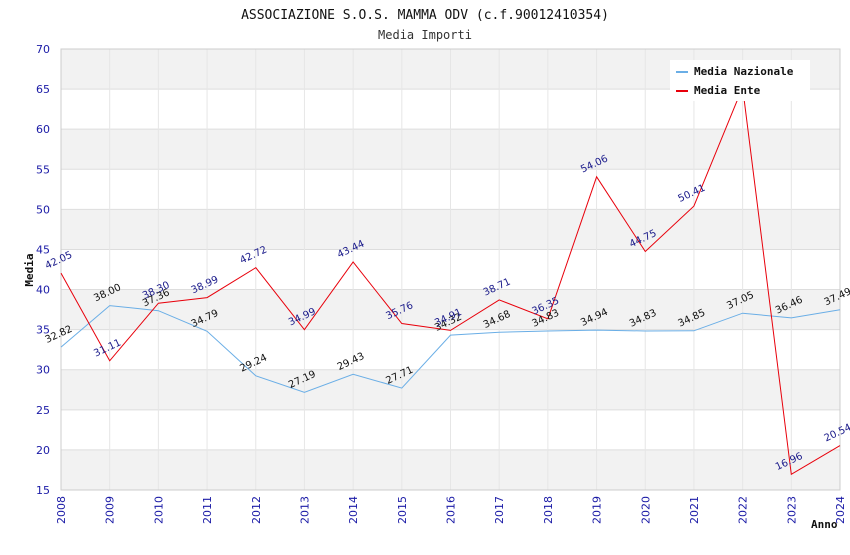  Describe the element at coordinates (43, 330) in the screenshot. I see `y-tick-label: 35` at that location.